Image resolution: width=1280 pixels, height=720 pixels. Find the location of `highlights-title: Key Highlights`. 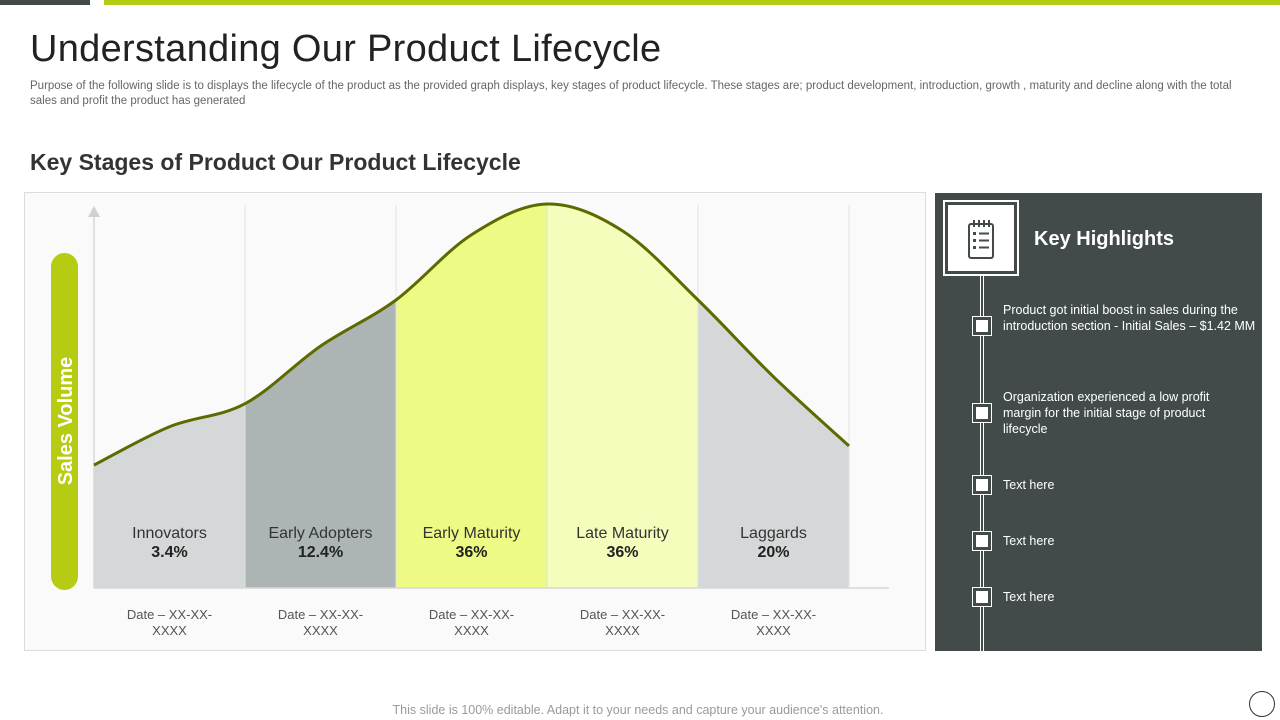

highlights-title: Key Highlights is located at coordinates (1104, 239).